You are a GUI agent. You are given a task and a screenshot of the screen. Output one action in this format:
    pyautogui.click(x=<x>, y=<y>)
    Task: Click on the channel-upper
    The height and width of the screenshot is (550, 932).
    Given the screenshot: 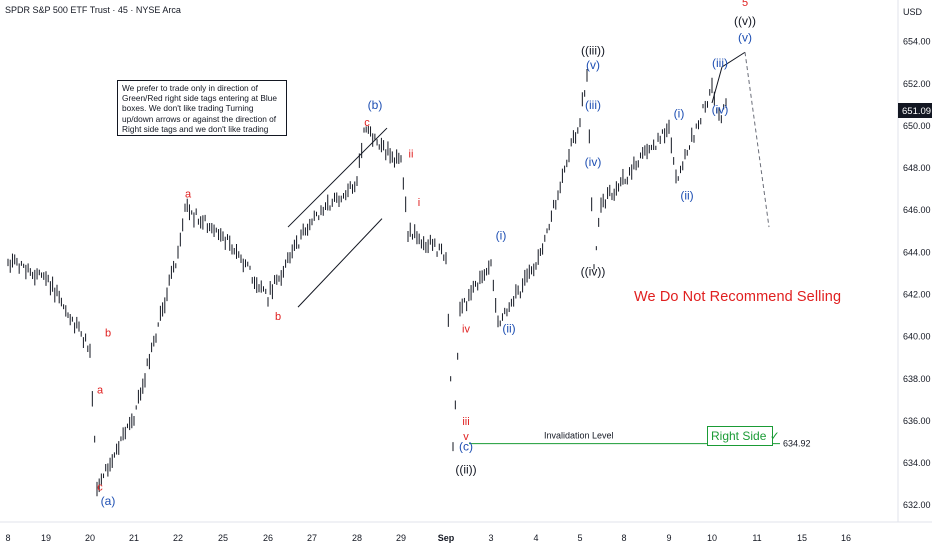 What is the action you would take?
    pyautogui.click(x=337, y=177)
    